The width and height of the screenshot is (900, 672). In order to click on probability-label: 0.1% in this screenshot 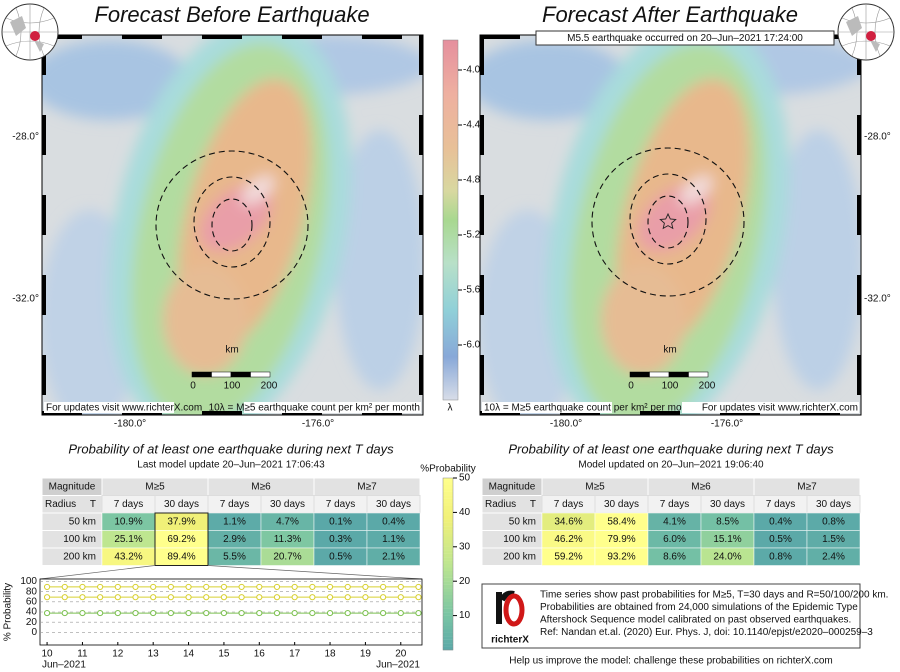, I will do `click(340, 521)`.